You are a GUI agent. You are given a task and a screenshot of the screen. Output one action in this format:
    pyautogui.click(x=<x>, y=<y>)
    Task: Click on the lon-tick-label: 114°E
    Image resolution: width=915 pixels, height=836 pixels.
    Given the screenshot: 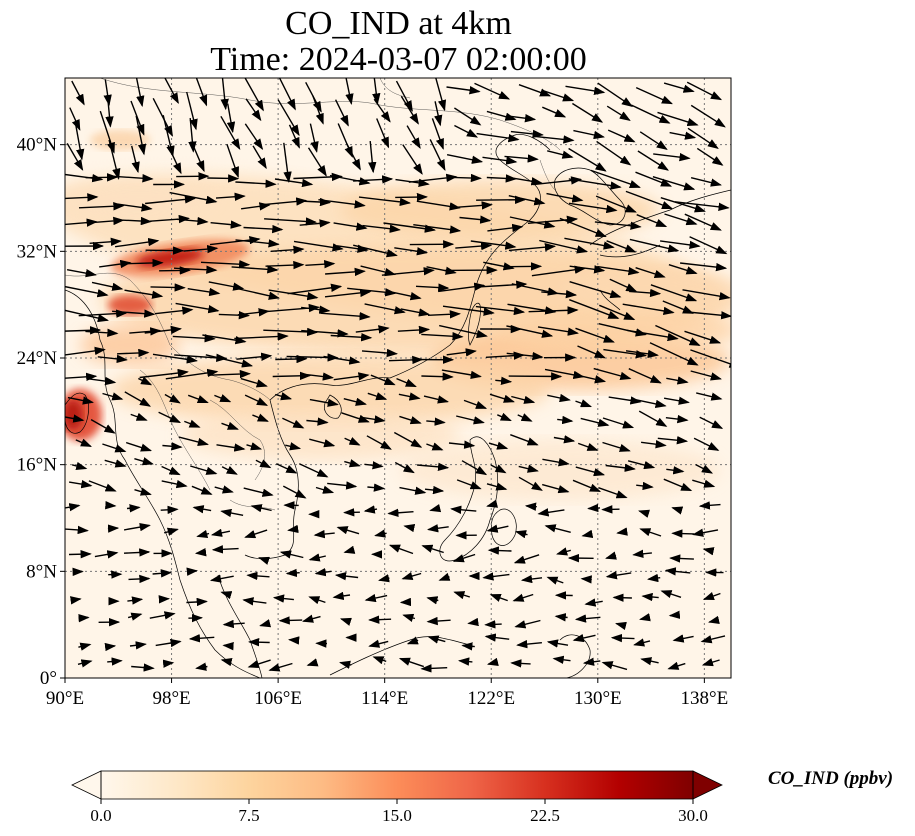 What is the action you would take?
    pyautogui.click(x=384, y=698)
    